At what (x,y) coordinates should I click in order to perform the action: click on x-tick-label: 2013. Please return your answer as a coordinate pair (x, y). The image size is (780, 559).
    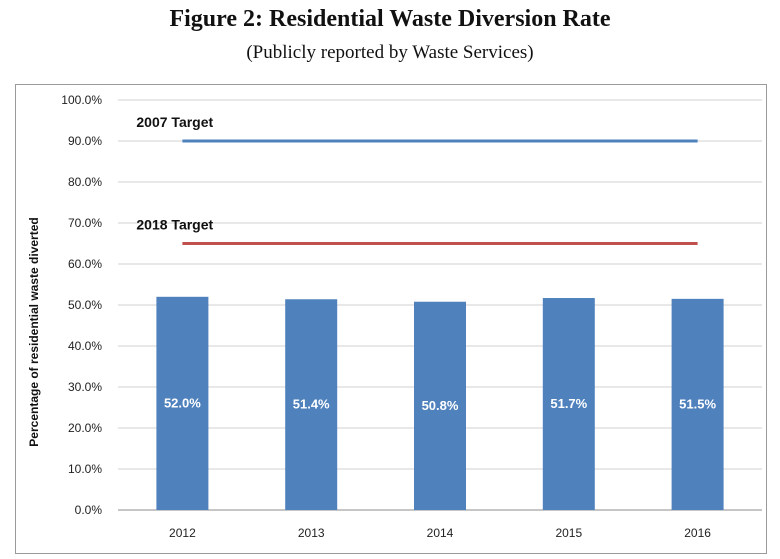
    Looking at the image, I should click on (311, 533).